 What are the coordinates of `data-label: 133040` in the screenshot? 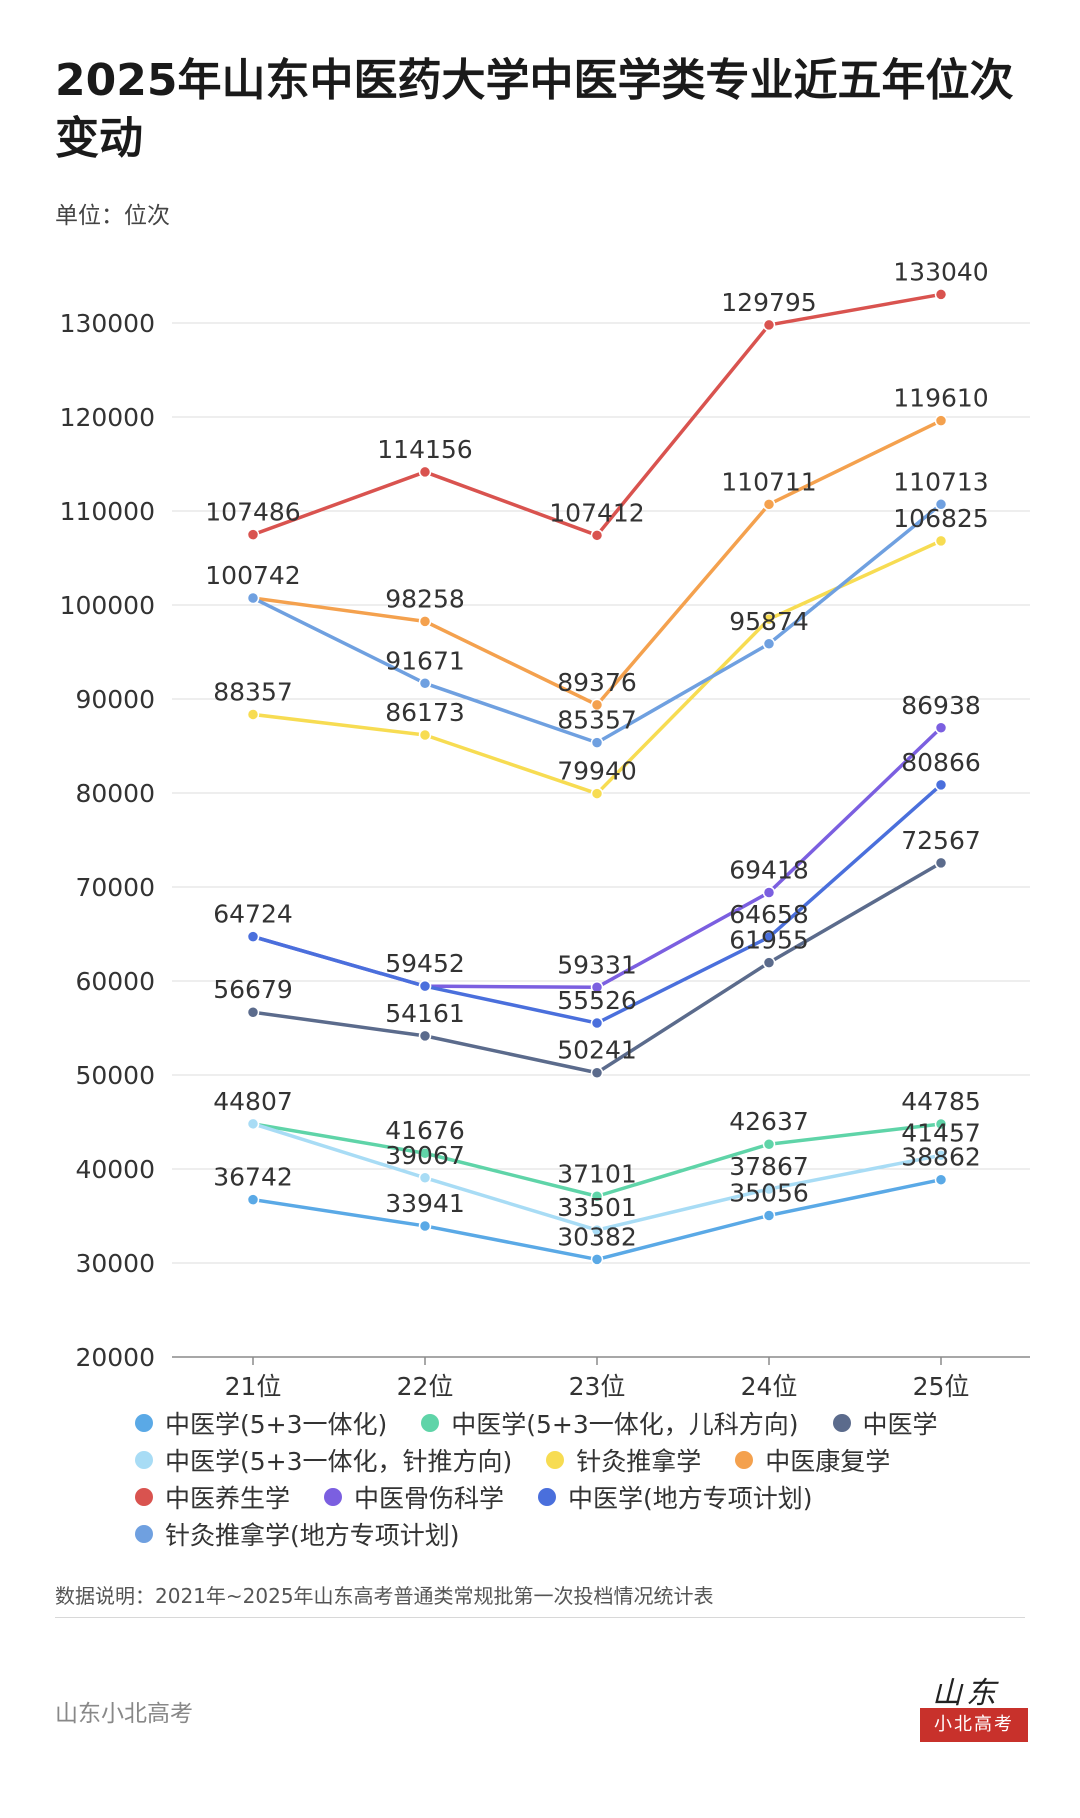 It's located at (940, 271).